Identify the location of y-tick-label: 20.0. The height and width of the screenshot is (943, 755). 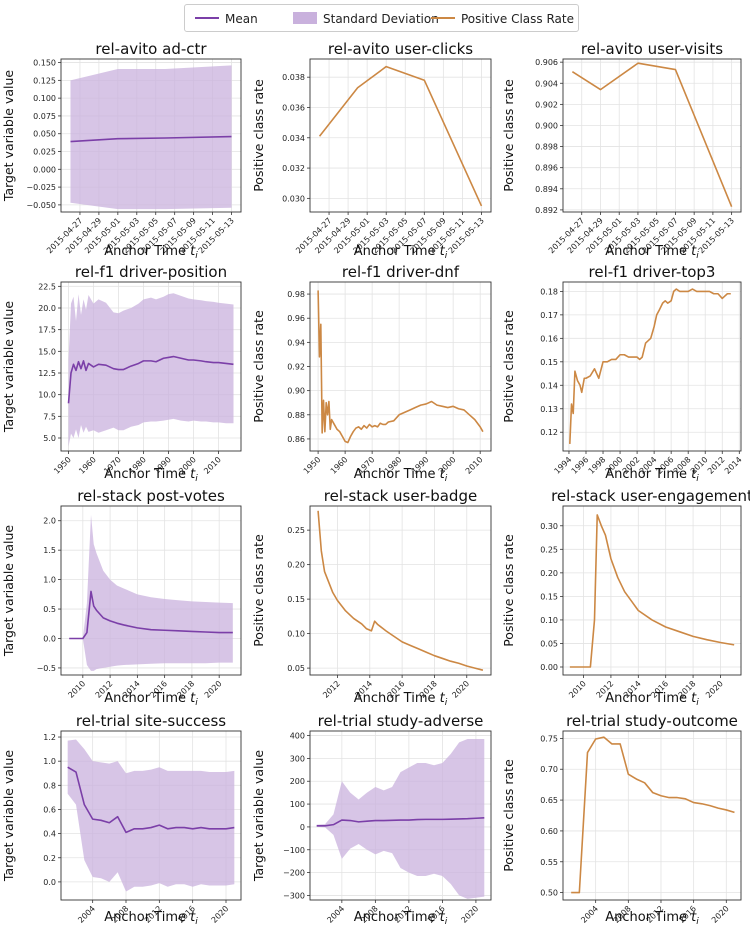
(47, 308).